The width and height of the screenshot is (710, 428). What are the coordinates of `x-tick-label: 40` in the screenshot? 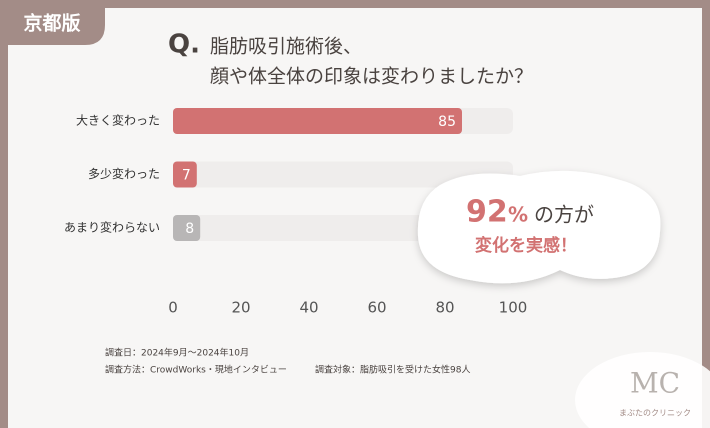 It's located at (308, 308).